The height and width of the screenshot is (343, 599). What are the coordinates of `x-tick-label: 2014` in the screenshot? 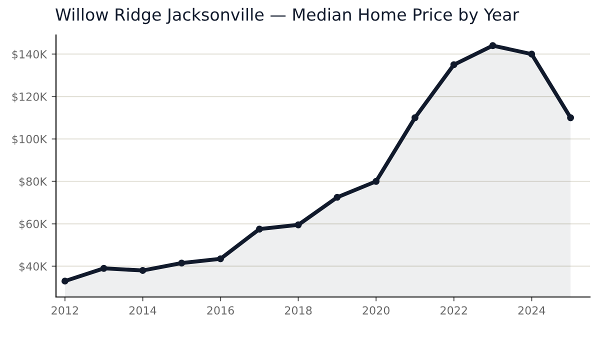 It's located at (142, 310).